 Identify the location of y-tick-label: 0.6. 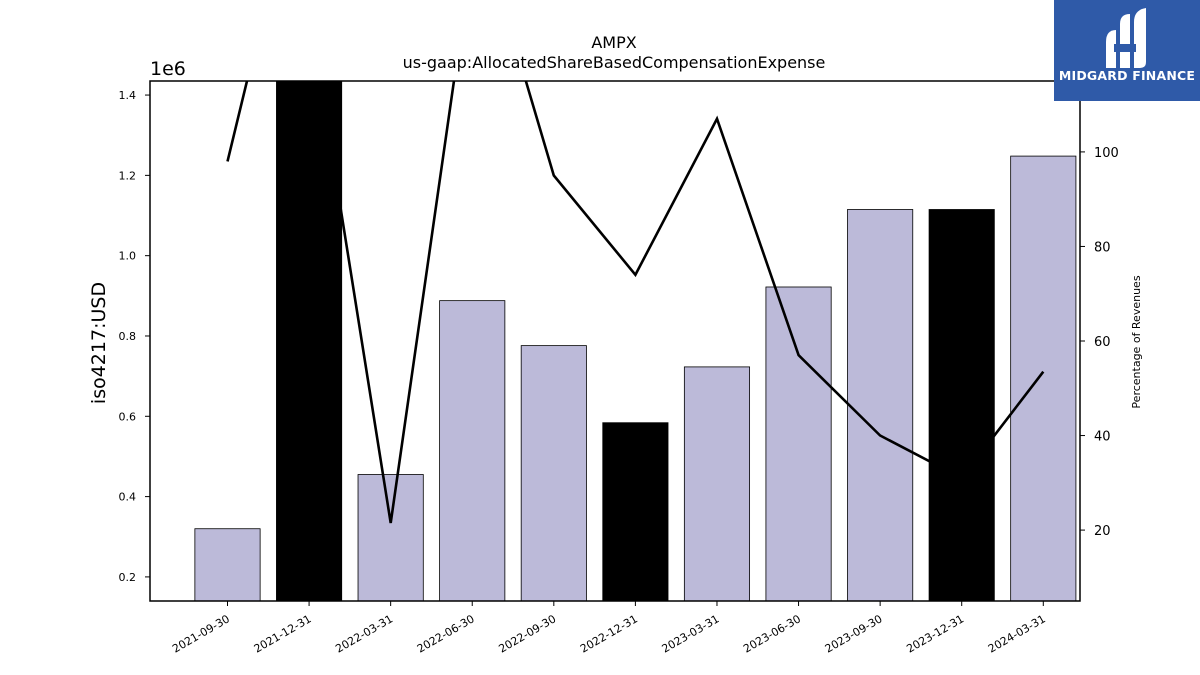
(128, 416).